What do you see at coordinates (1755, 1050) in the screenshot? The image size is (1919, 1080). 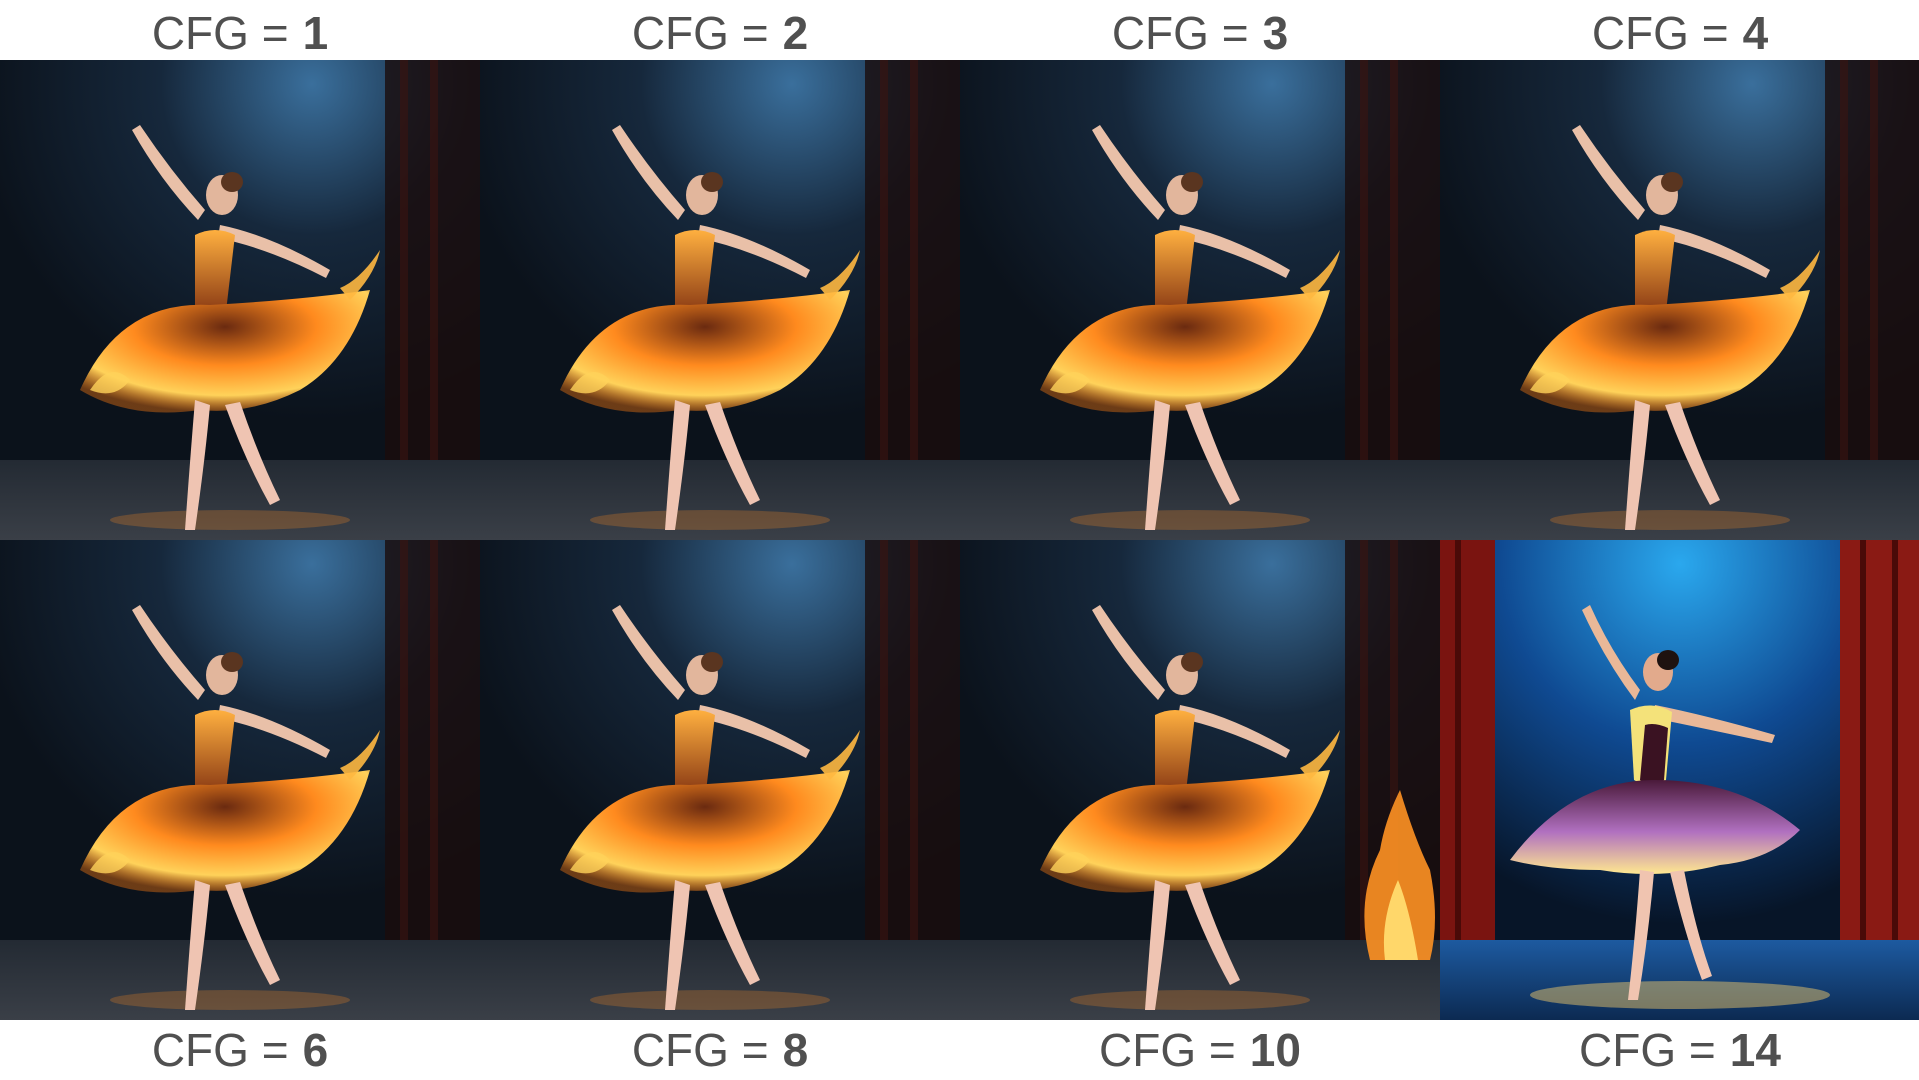 I see `label-value: 14` at bounding box center [1755, 1050].